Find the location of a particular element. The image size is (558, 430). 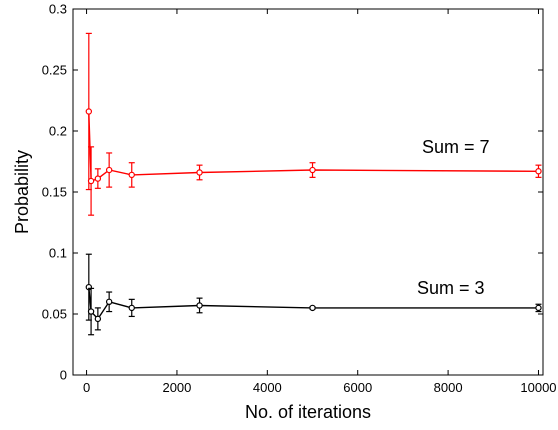

series-label-sum-3: Sum = 3 is located at coordinates (451, 288).